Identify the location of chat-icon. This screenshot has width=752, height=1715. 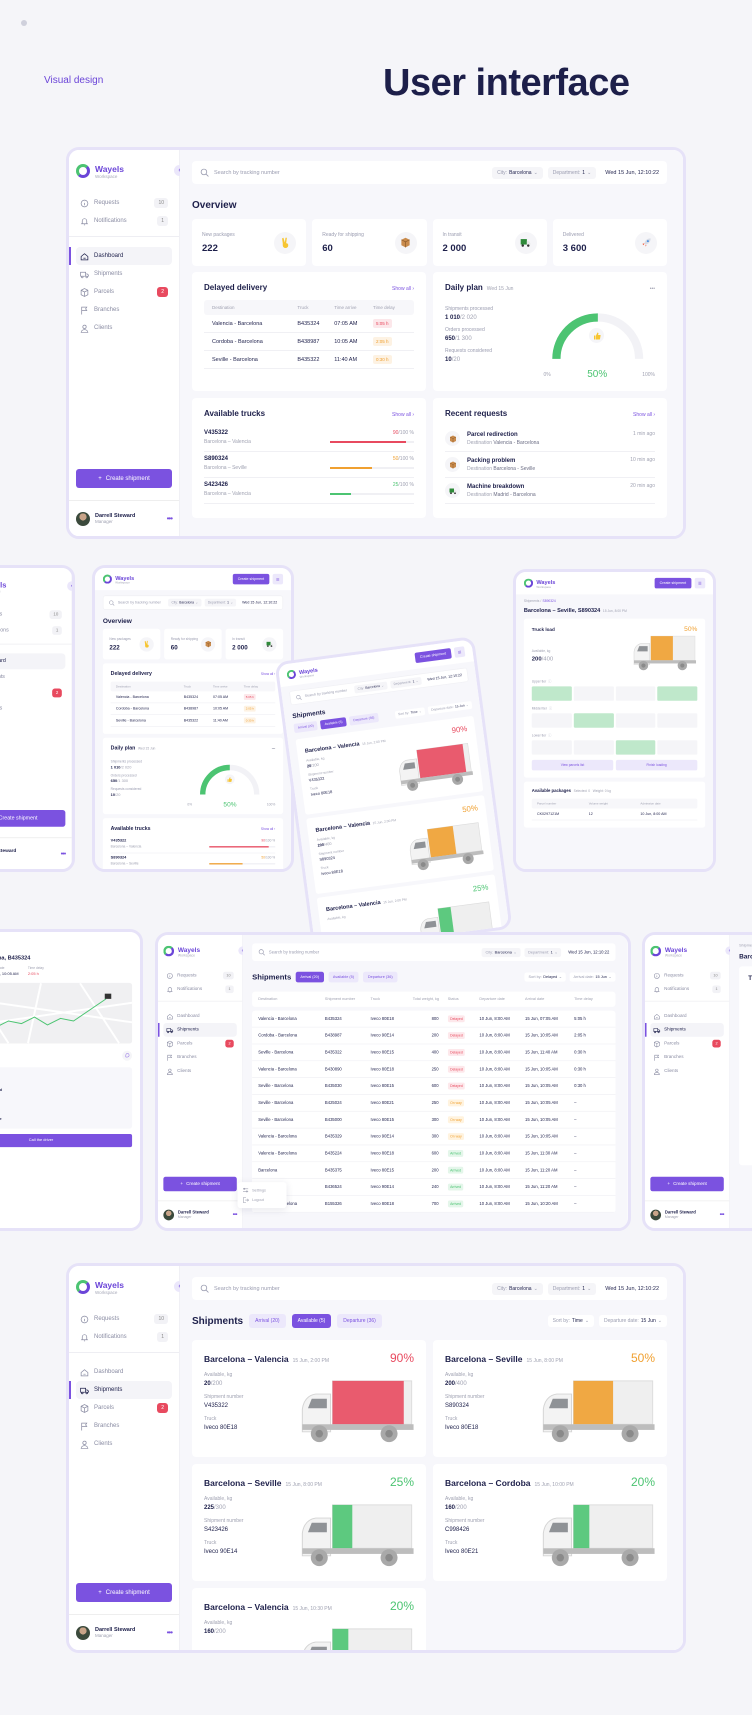
(127, 1055).